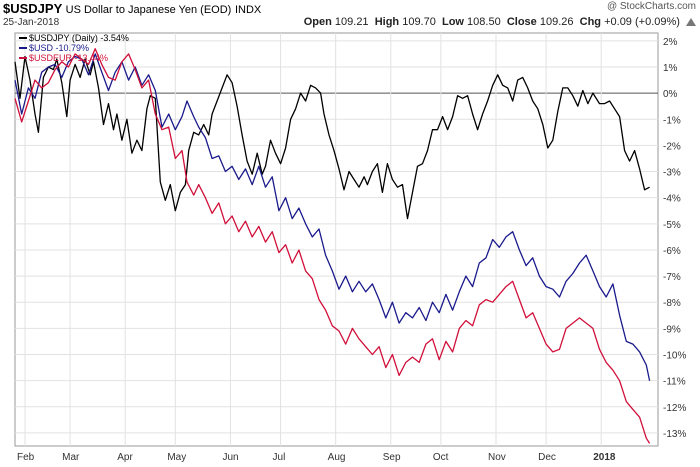  What do you see at coordinates (71, 457) in the screenshot?
I see `x-tick-label: Mar` at bounding box center [71, 457].